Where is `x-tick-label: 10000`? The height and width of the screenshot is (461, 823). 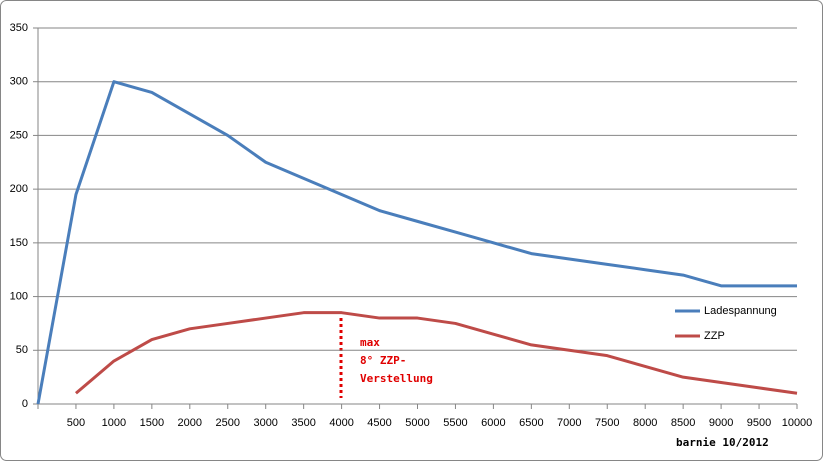 x-tick-label: 10000 is located at coordinates (797, 423).